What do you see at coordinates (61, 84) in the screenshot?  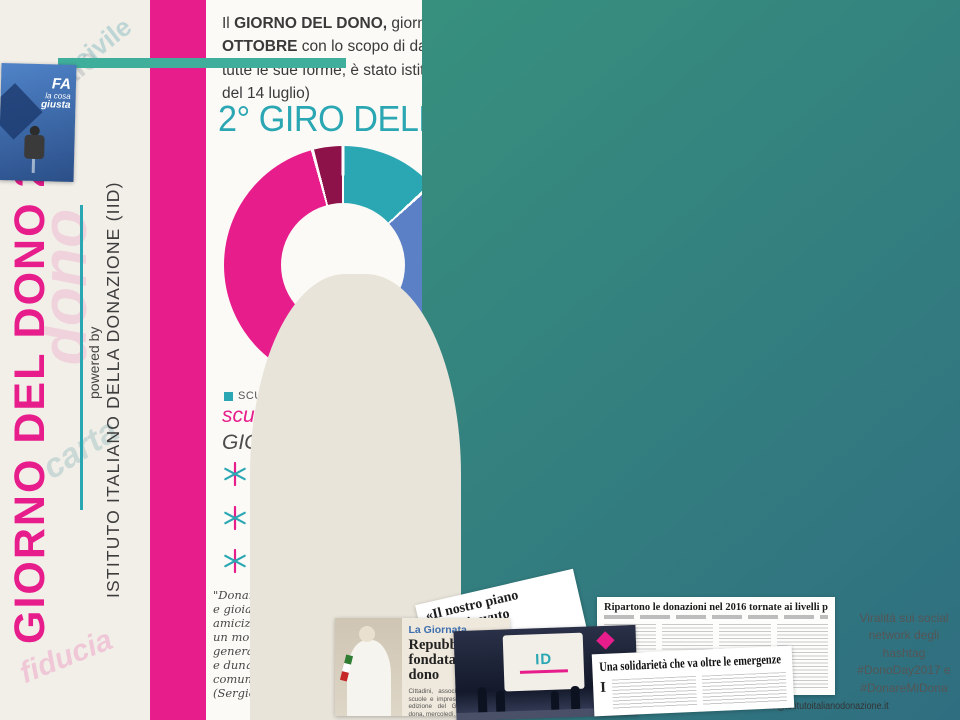 I see `show-title-line: FA` at bounding box center [61, 84].